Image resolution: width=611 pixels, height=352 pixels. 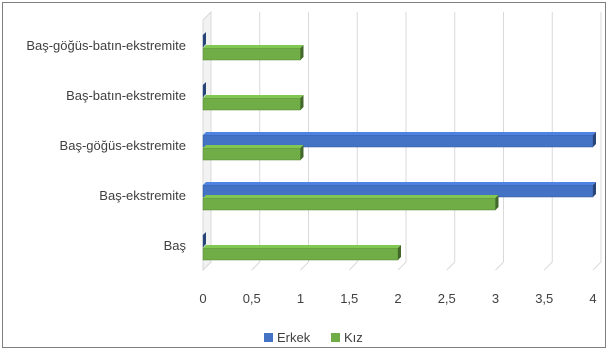 What do you see at coordinates (142, 195) in the screenshot?
I see `y-category-label: Baş-ekstremite` at bounding box center [142, 195].